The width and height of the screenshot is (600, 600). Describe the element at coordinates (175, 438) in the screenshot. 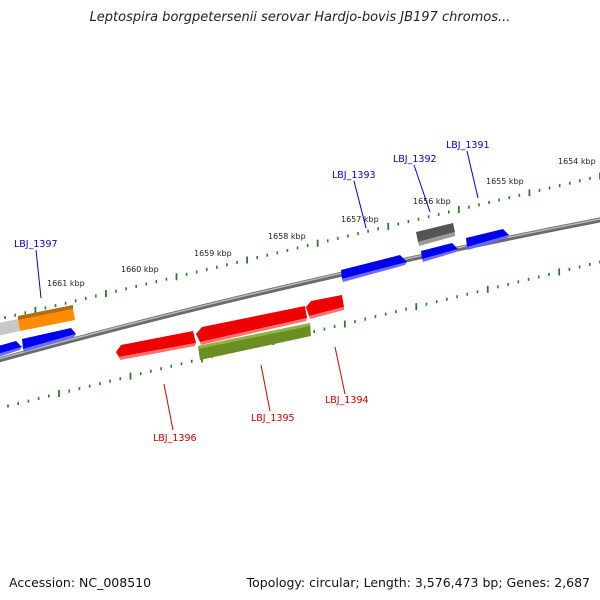

I see `gene-label-lbj-1396: LBJ_1396` at that location.